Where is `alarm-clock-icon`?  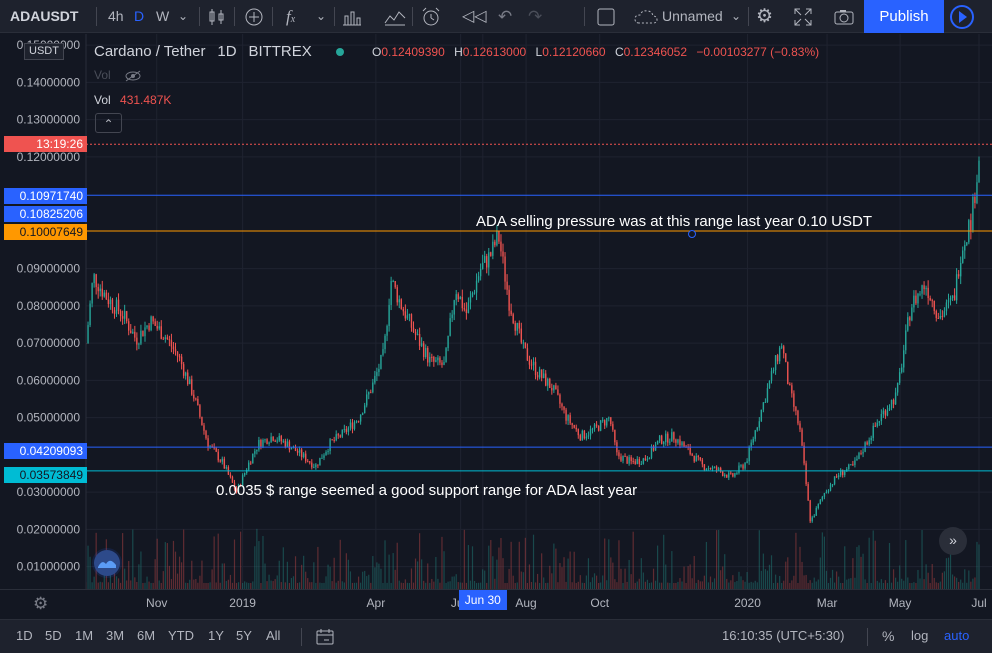 alarm-clock-icon is located at coordinates (431, 16).